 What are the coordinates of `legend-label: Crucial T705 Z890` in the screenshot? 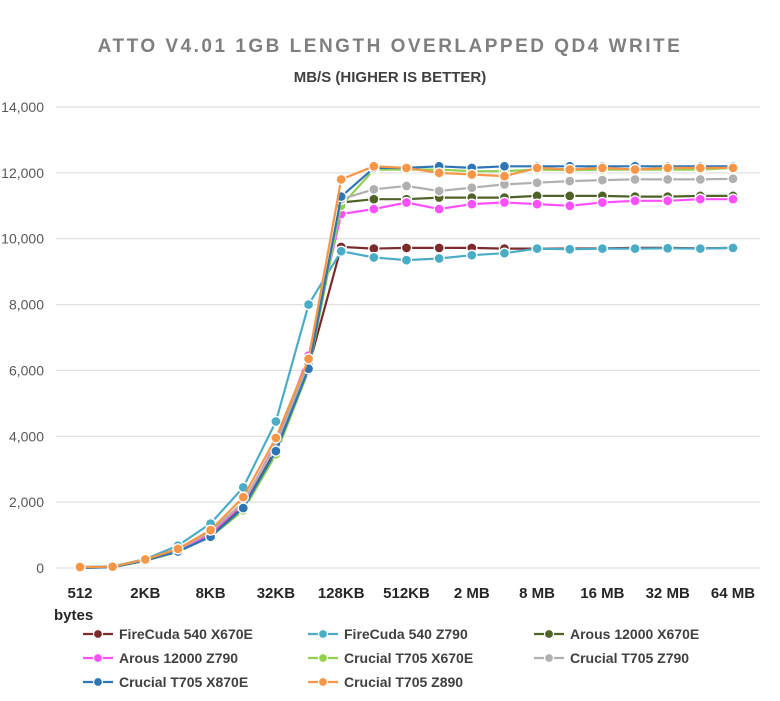 It's located at (404, 682).